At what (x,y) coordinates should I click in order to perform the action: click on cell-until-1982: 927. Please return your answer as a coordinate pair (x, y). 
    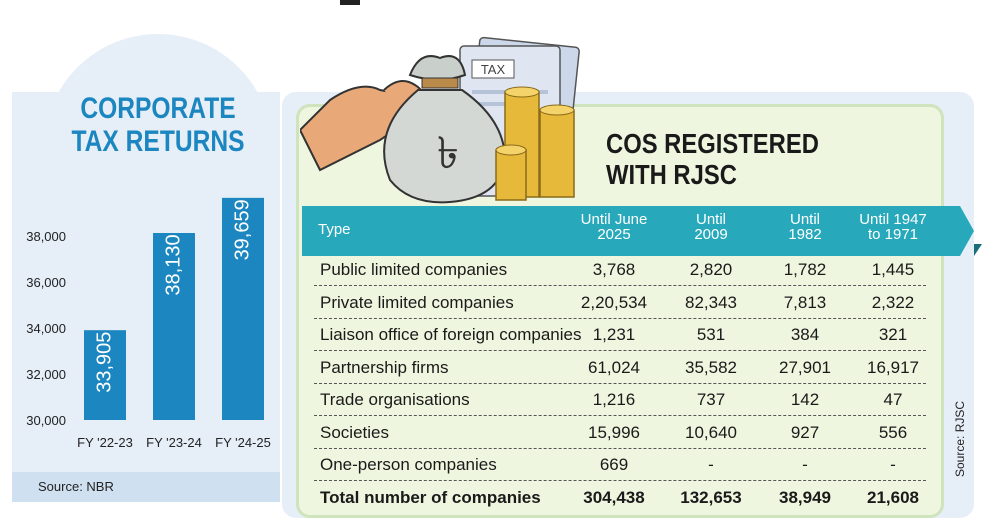
    Looking at the image, I should click on (805, 432).